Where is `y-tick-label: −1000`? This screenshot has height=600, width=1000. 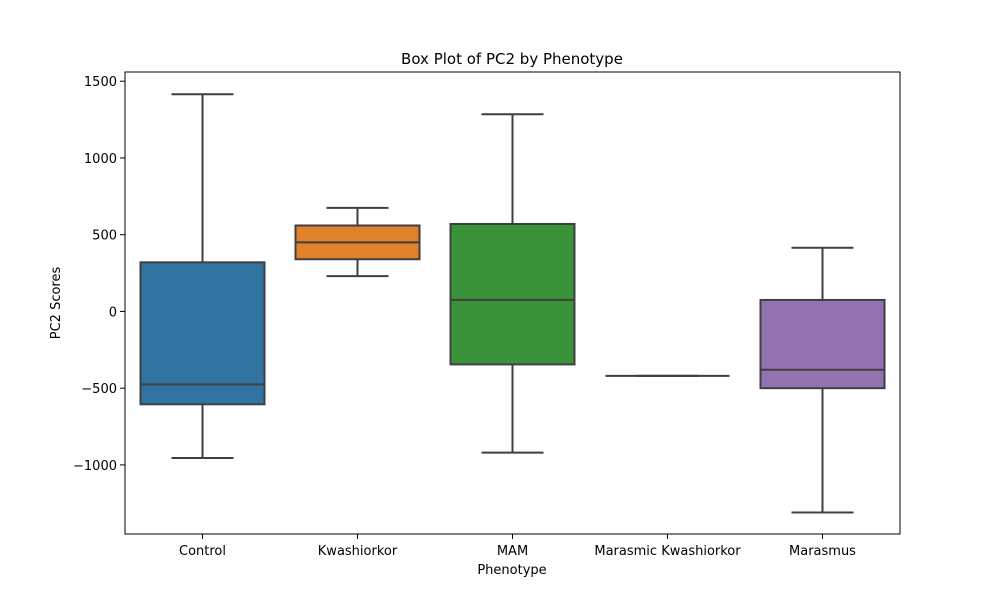
y-tick-label: −1000 is located at coordinates (95, 466).